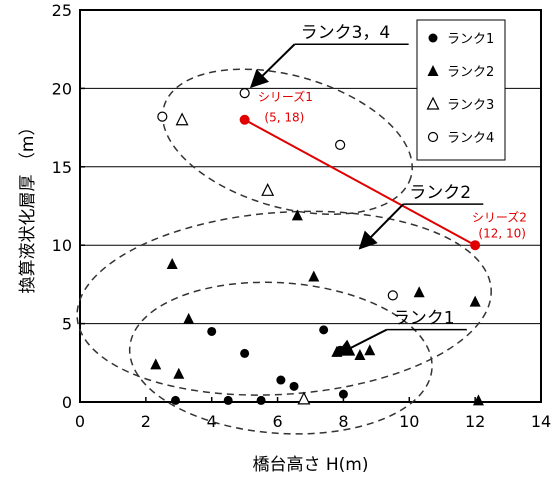 This screenshot has height=477, width=555. What do you see at coordinates (424, 319) in the screenshot?
I see `annotation-label: ランク1` at bounding box center [424, 319].